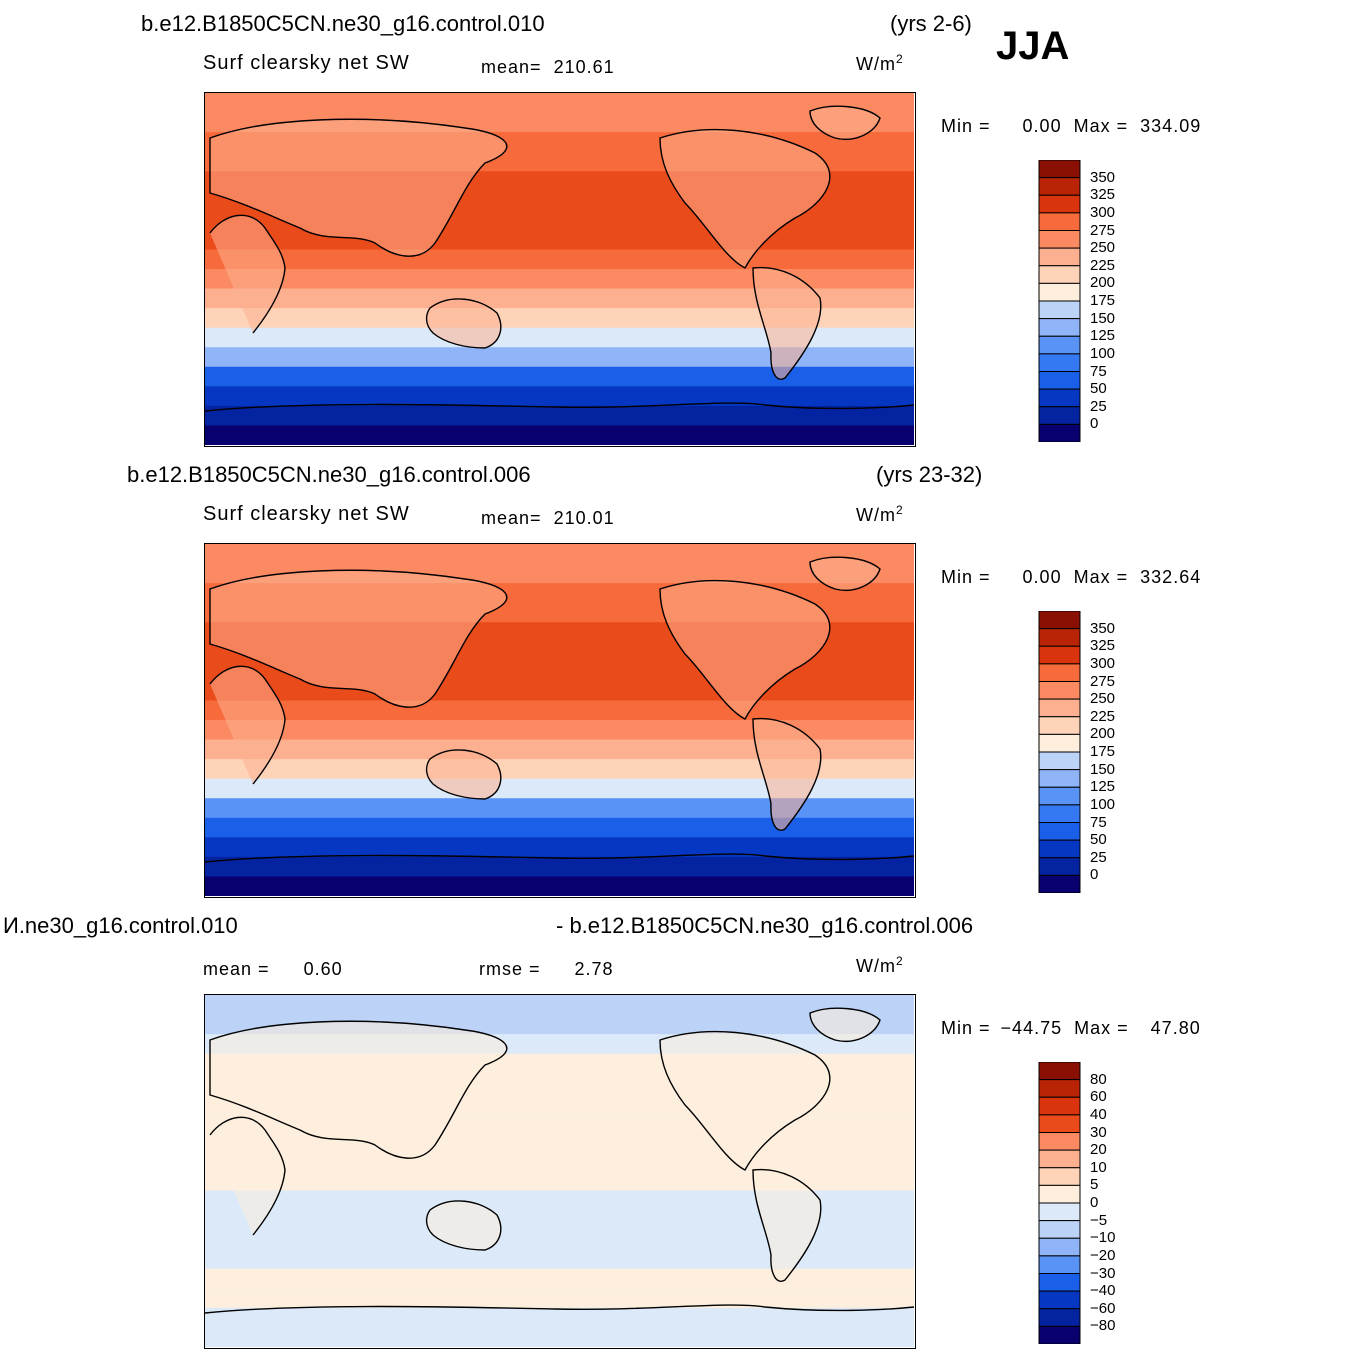 The image size is (1364, 1363). Describe the element at coordinates (1098, 406) in the screenshot. I see `colorbar-tick-label: 25` at that location.